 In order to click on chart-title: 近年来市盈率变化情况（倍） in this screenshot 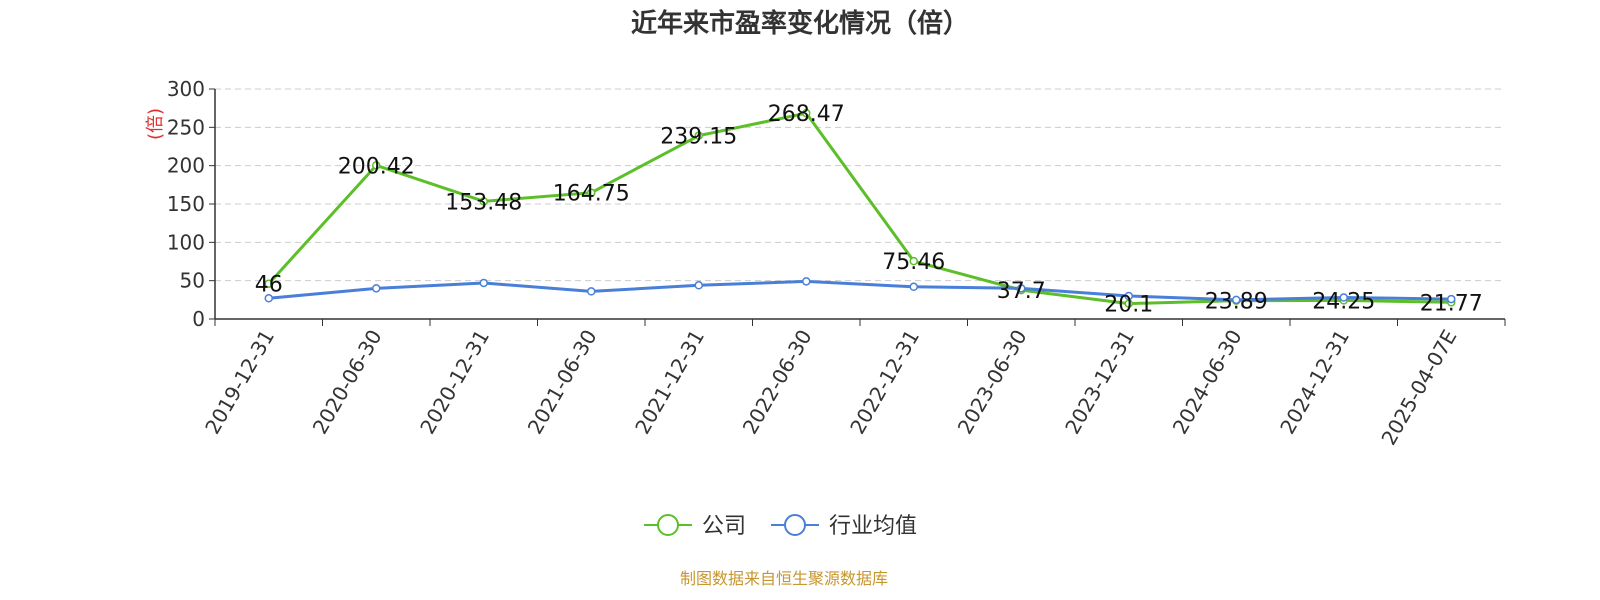, I will do `click(800, 23)`.